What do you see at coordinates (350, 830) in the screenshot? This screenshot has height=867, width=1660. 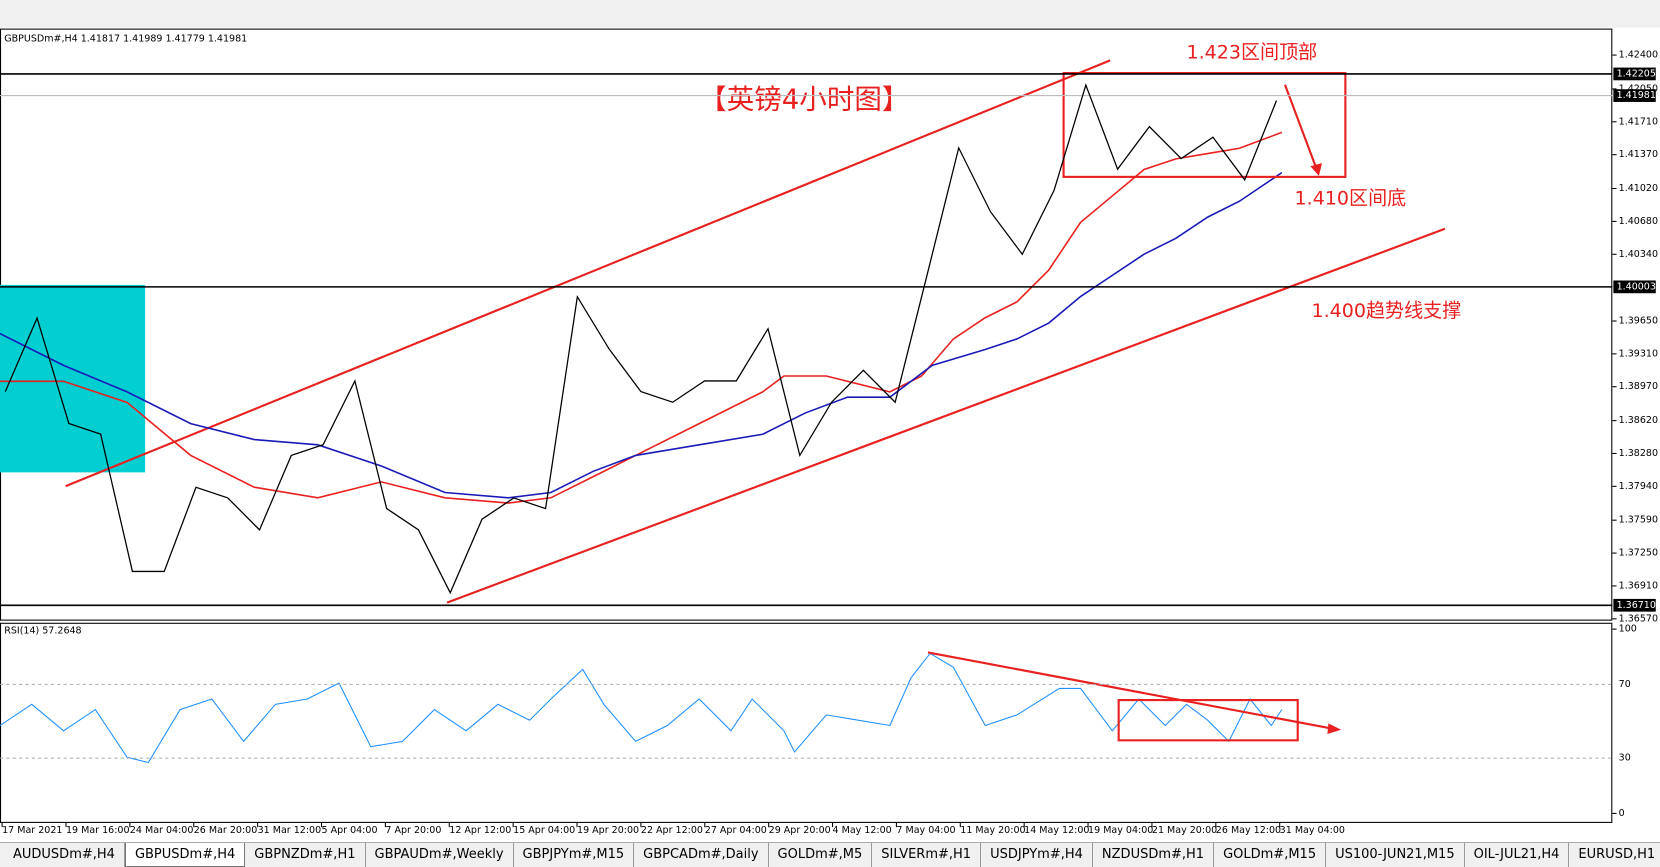 I see `time-label: 5 Apr 04:00` at bounding box center [350, 830].